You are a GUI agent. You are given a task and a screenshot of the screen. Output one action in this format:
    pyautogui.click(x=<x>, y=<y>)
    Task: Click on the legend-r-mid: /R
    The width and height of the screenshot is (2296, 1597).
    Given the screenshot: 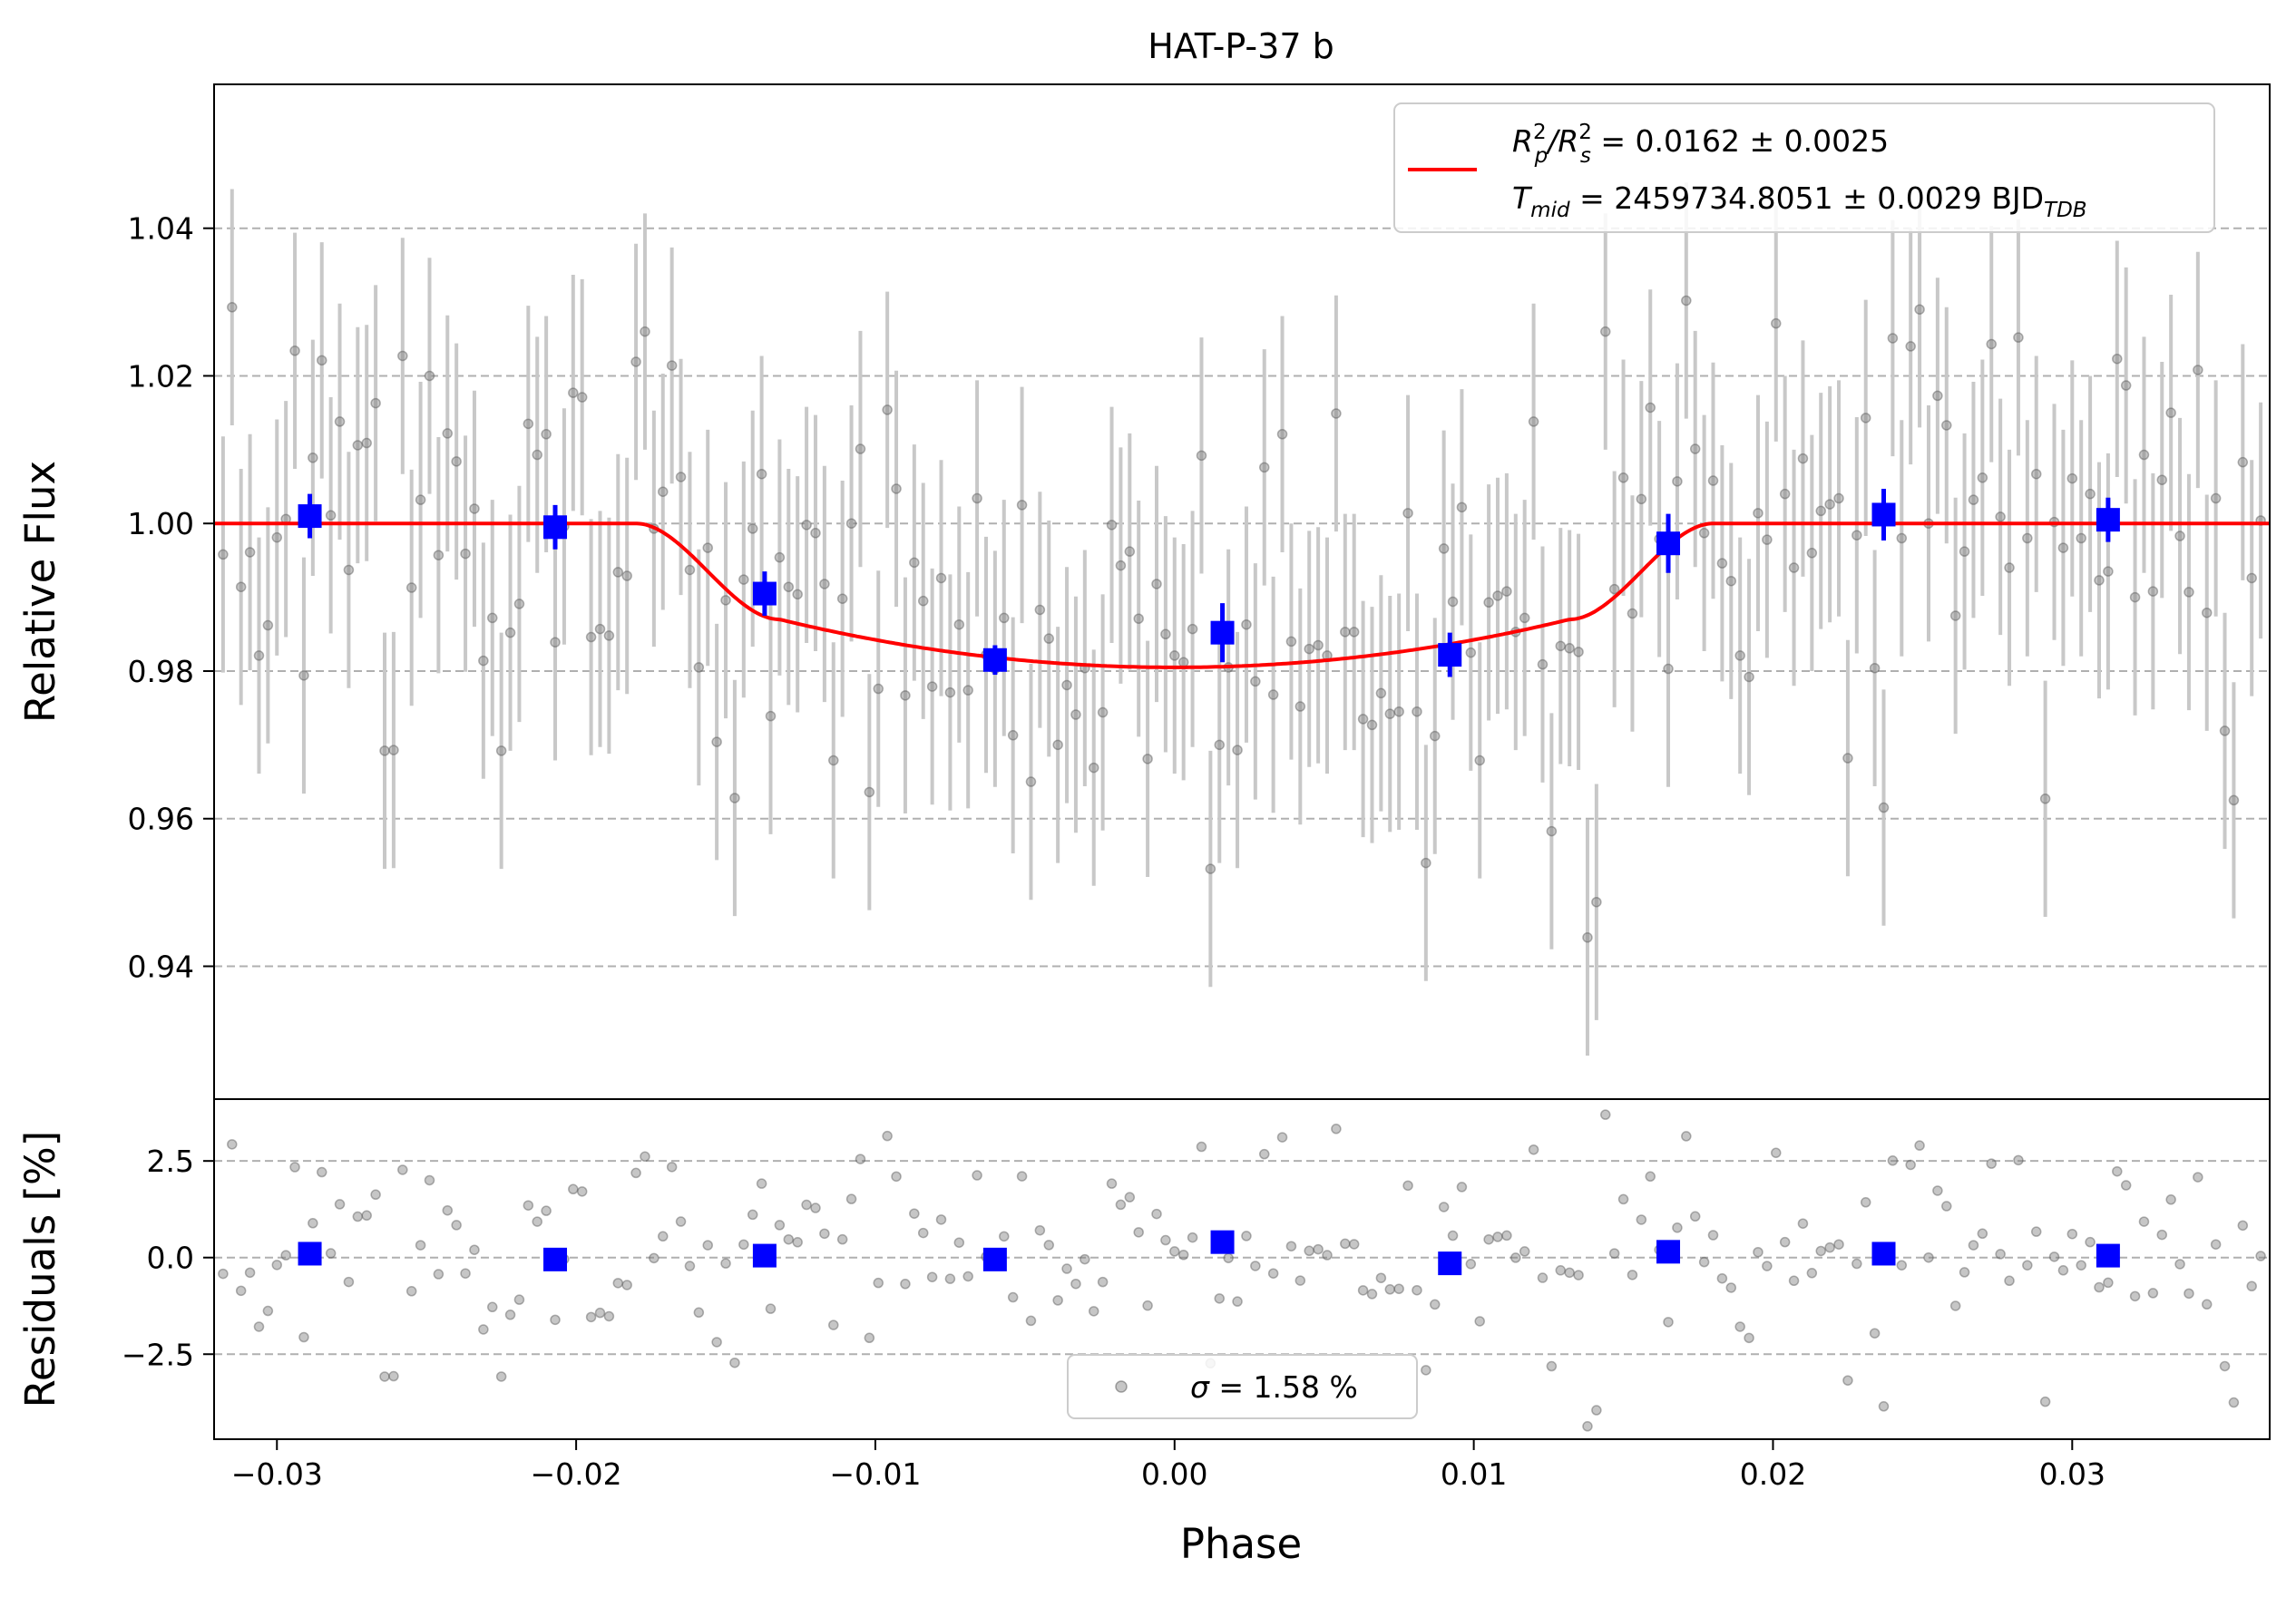 What is the action you would take?
    pyautogui.click(x=1562, y=141)
    